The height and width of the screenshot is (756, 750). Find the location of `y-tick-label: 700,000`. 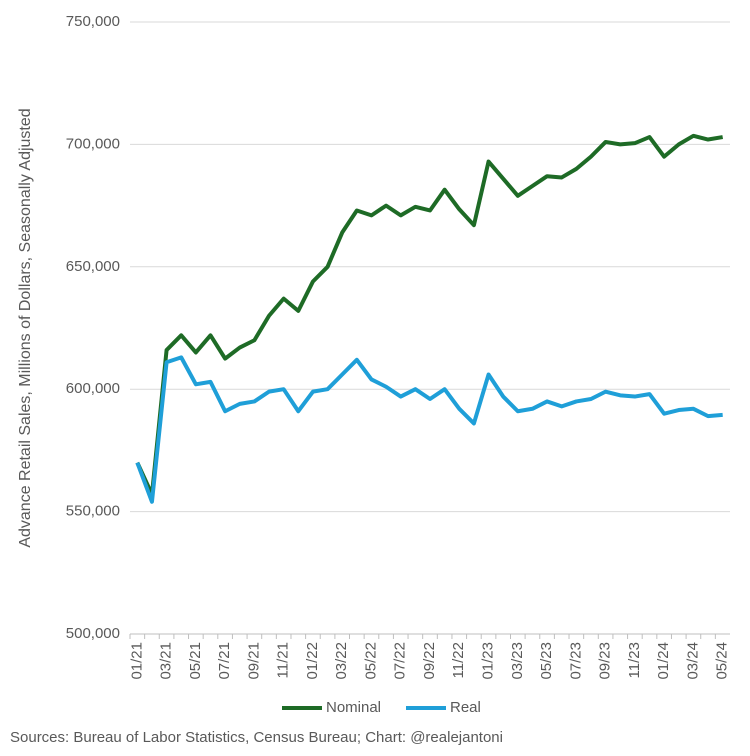

y-tick-label: 700,000 is located at coordinates (93, 143).